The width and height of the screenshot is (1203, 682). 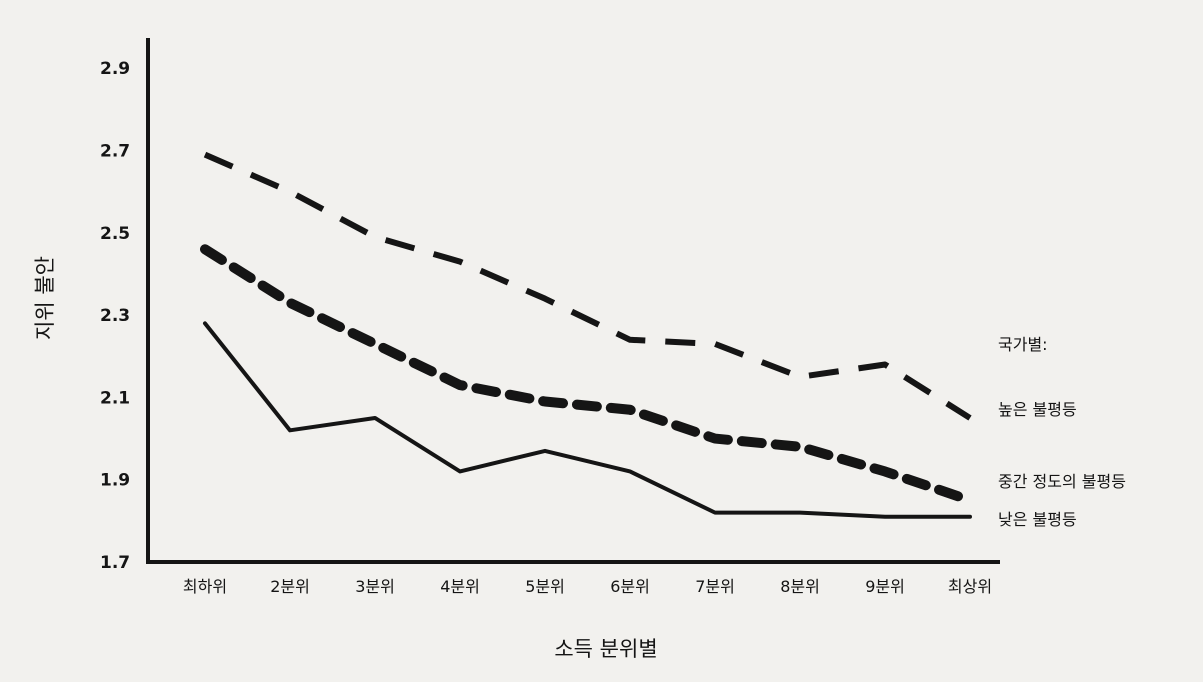 I want to click on x-tick-label: 5분위, so click(x=545, y=586).